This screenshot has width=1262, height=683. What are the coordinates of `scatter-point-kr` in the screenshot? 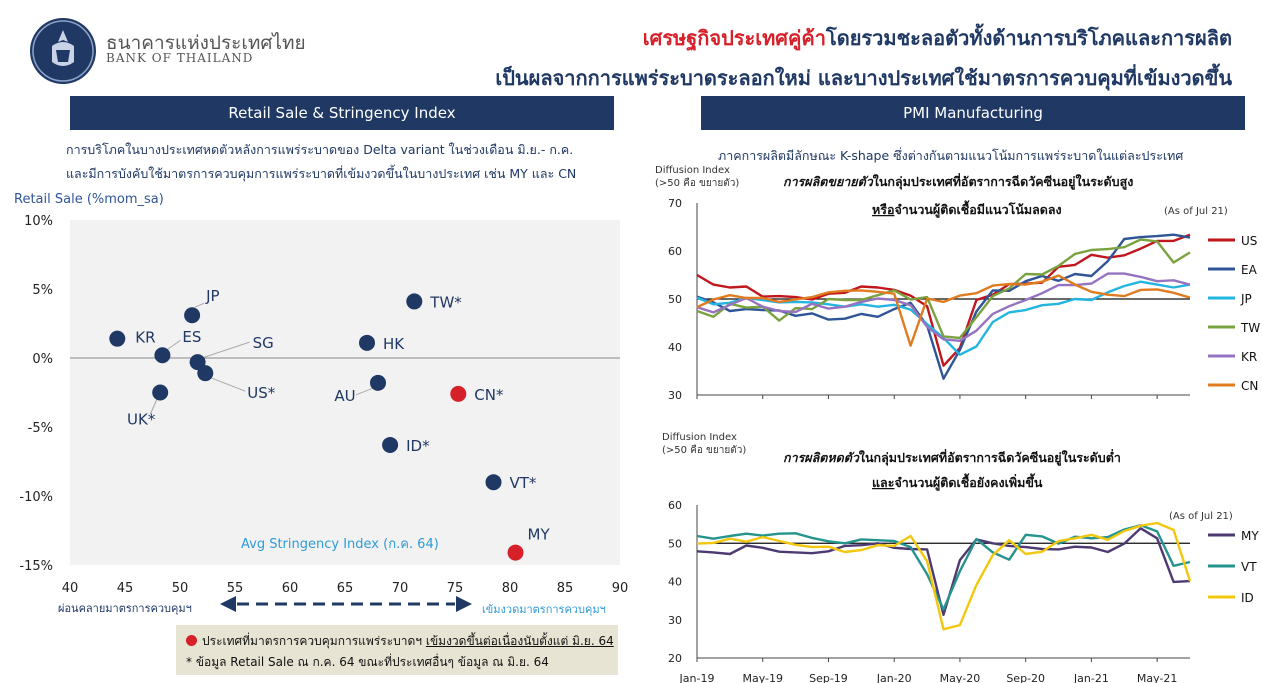 It's located at (117, 338).